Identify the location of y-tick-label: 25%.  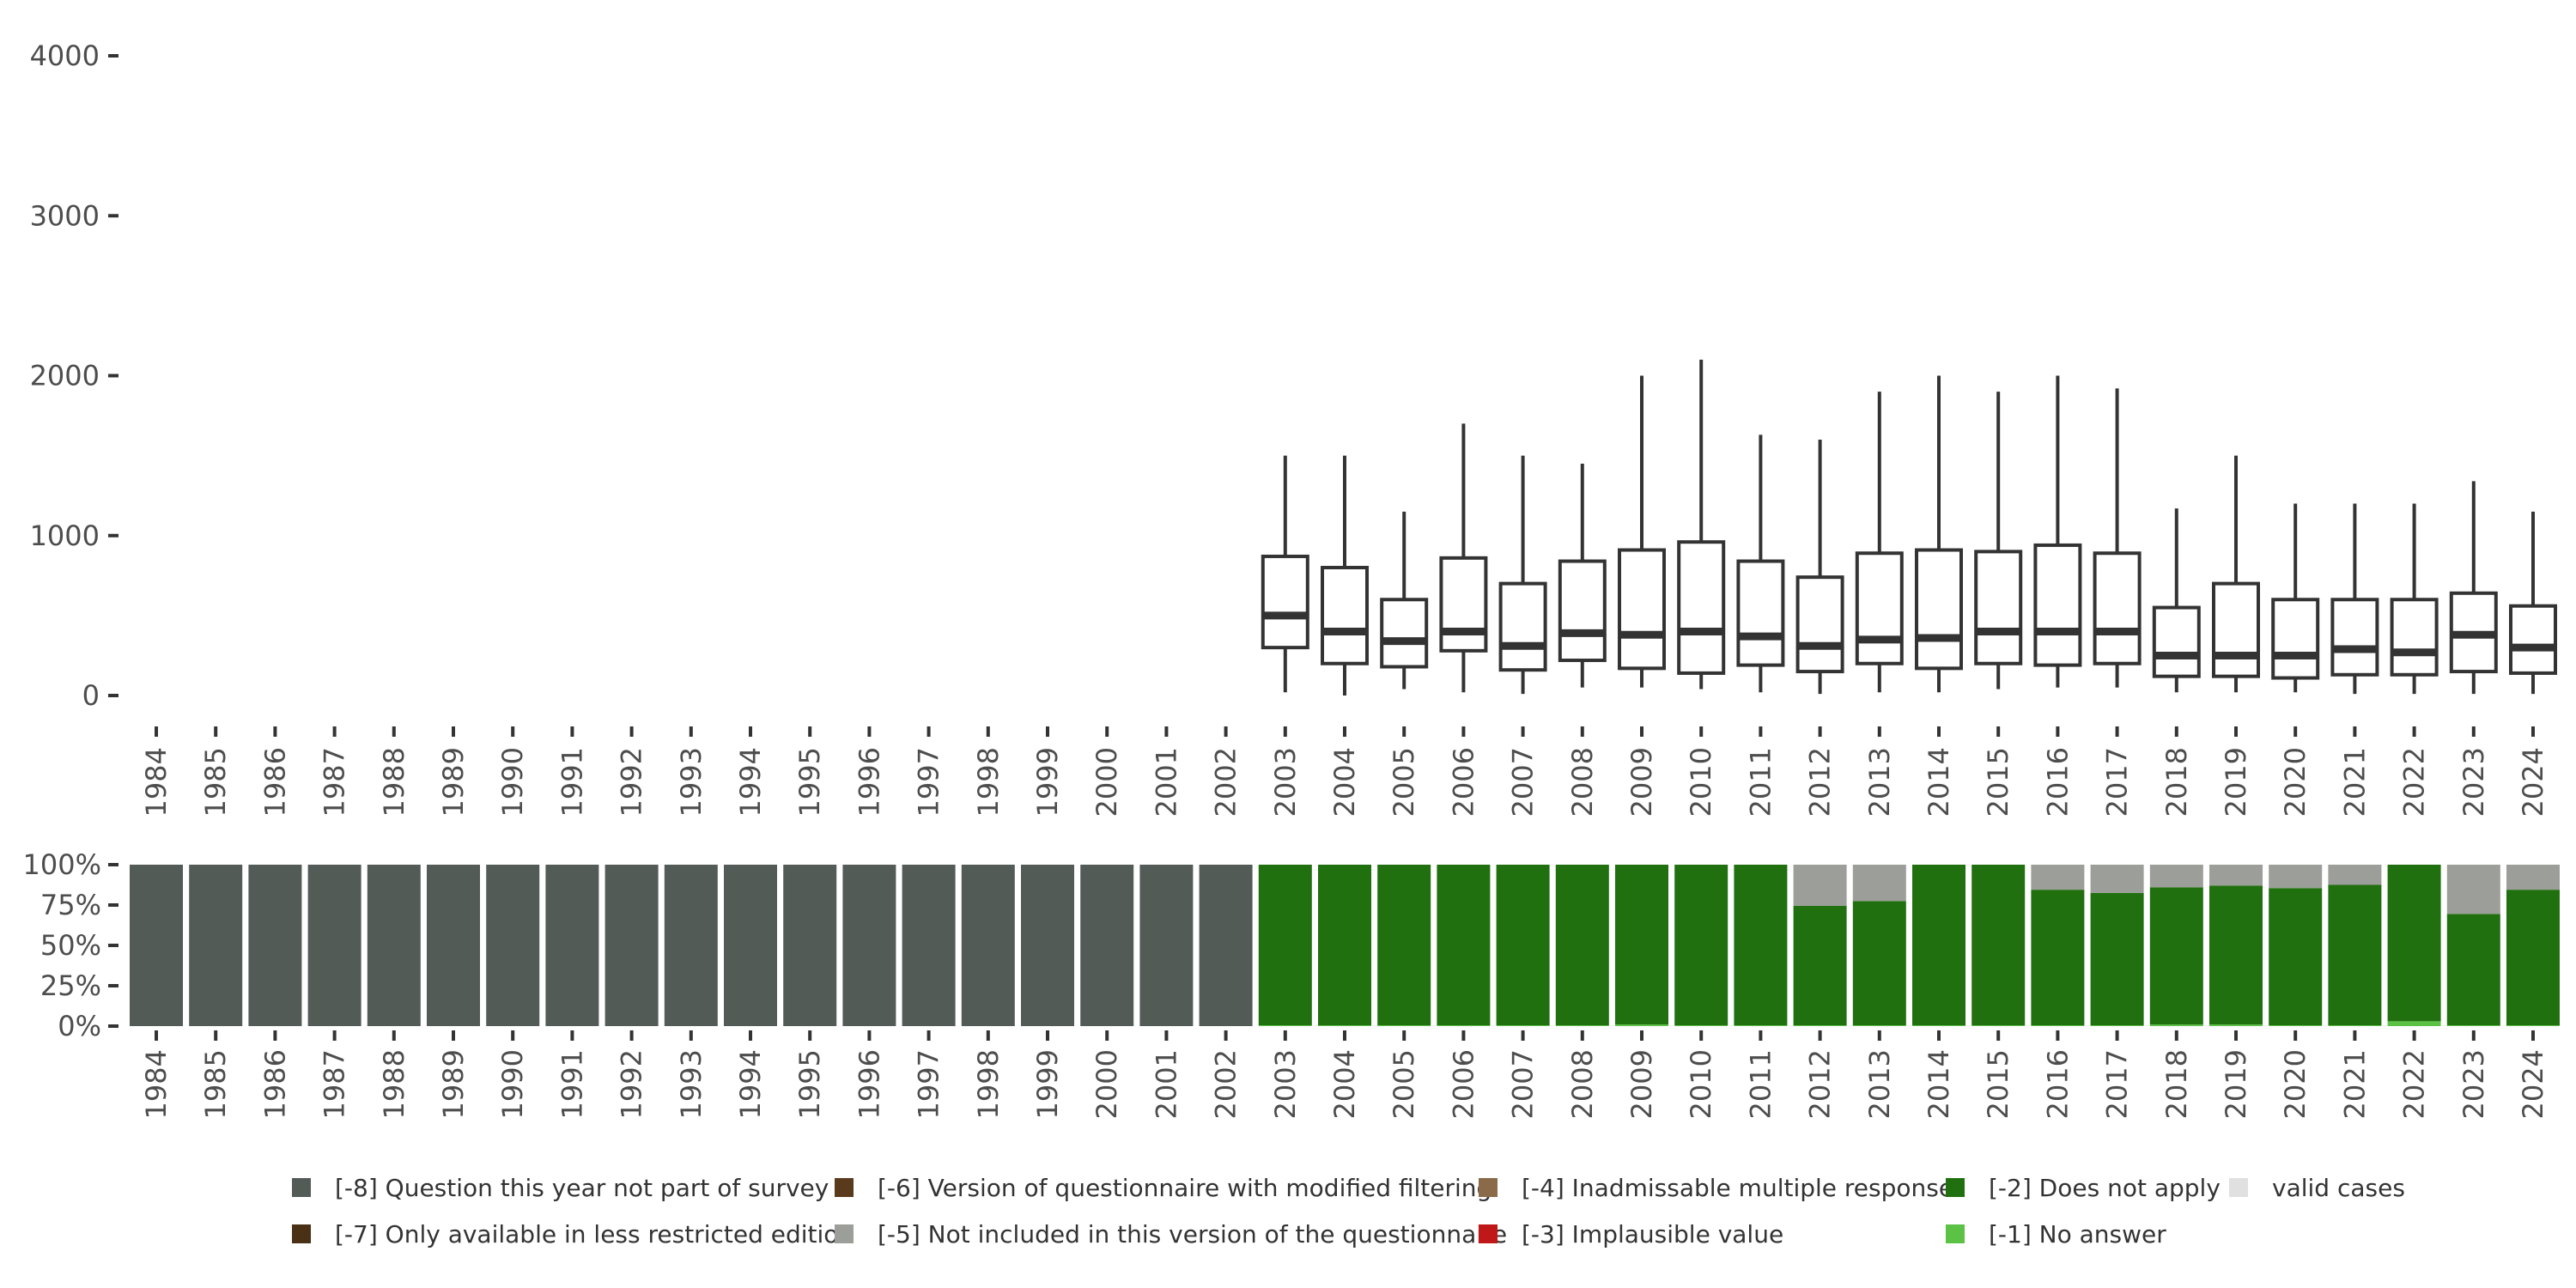
(70, 985).